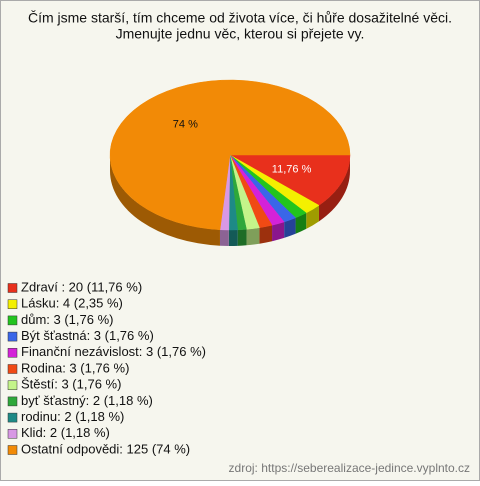  What do you see at coordinates (290, 180) in the screenshot?
I see `slice` at bounding box center [290, 180].